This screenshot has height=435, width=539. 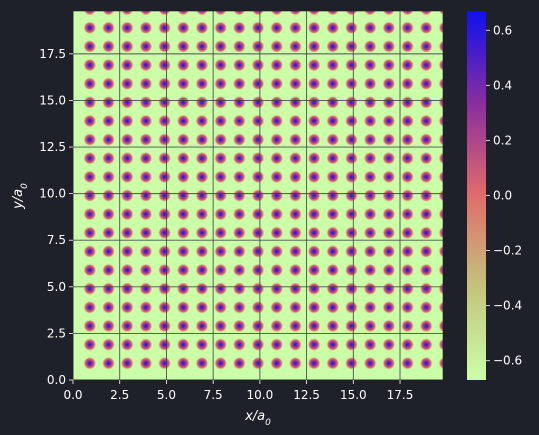 What do you see at coordinates (502, 140) in the screenshot?
I see `colorbar-tick-label: 0.2` at bounding box center [502, 140].